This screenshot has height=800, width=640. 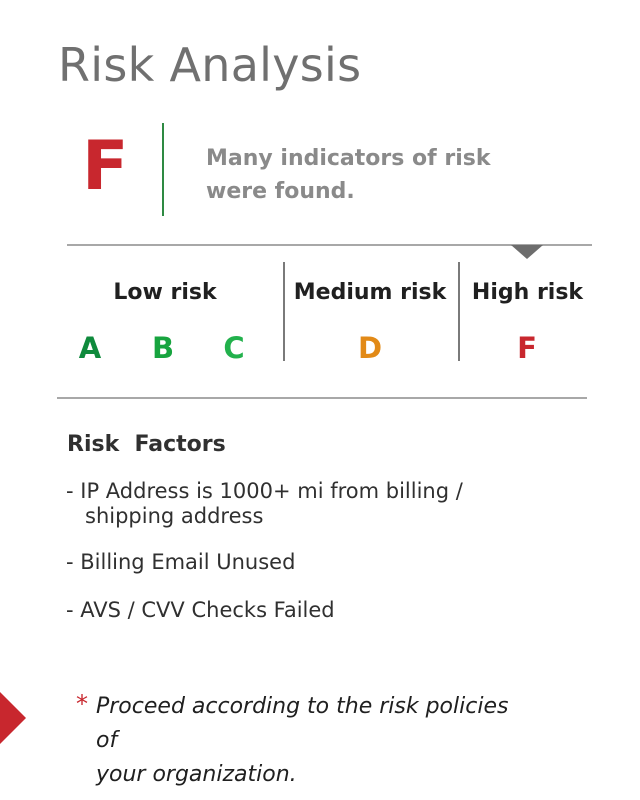 I want to click on risk-factor-item: - AVS / CVV Checks Failed, so click(x=296, y=610).